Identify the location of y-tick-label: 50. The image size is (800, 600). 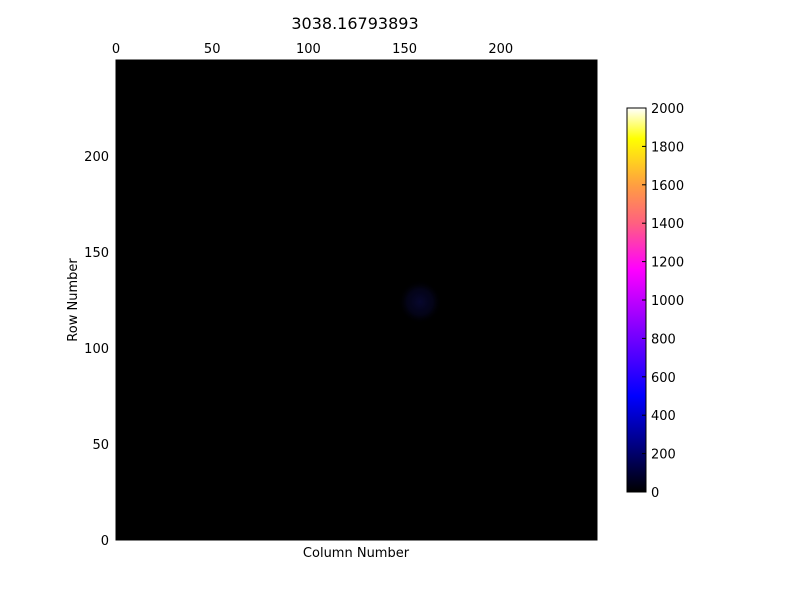
(100, 445).